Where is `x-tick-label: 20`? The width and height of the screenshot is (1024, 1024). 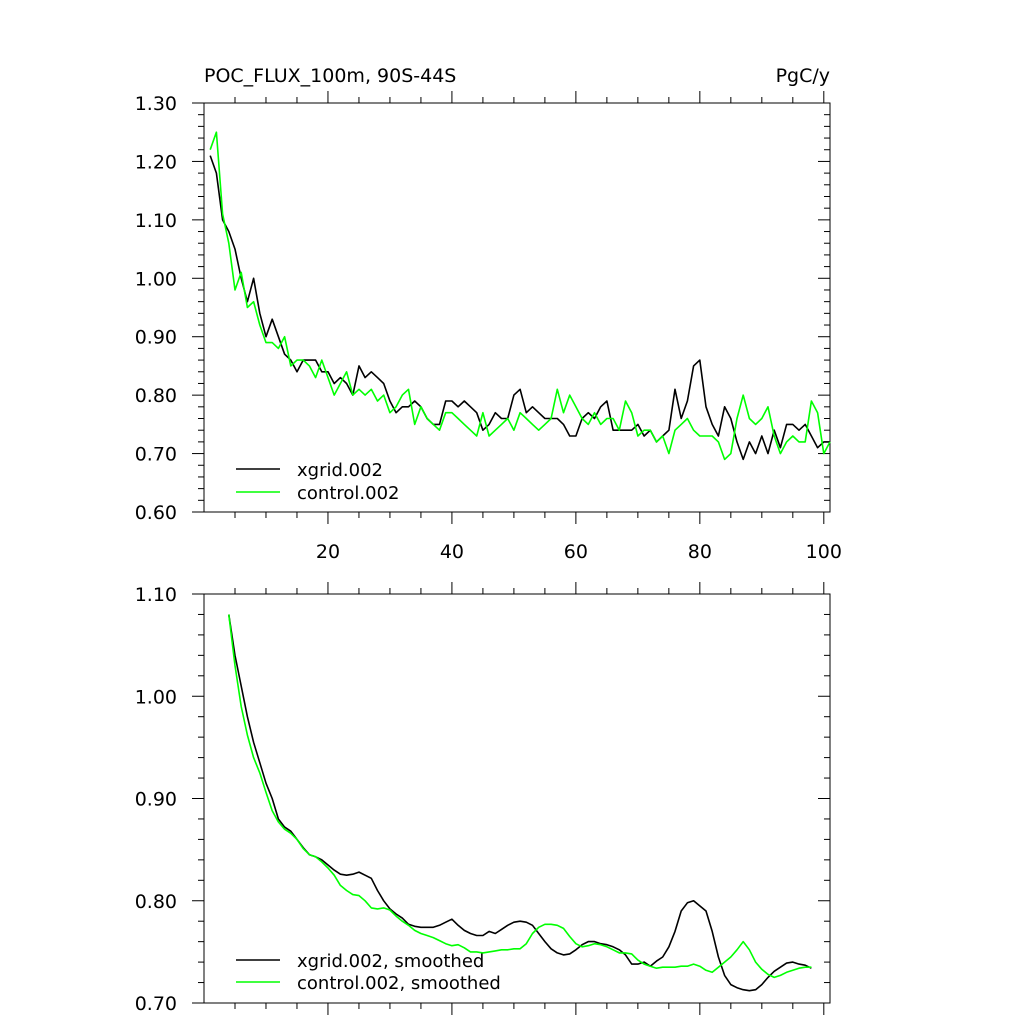 x-tick-label: 20 is located at coordinates (328, 552).